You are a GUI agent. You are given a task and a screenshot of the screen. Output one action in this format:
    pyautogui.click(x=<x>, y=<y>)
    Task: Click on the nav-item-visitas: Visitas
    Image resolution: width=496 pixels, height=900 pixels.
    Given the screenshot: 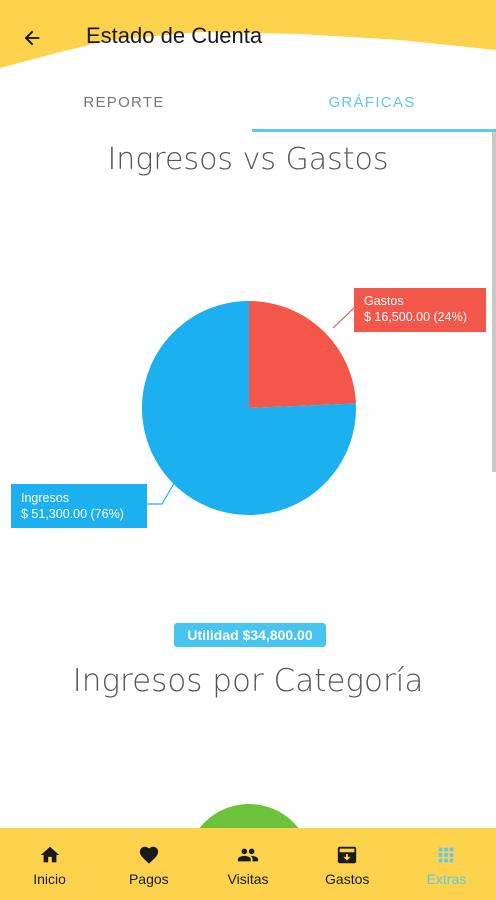 What is the action you would take?
    pyautogui.click(x=247, y=864)
    